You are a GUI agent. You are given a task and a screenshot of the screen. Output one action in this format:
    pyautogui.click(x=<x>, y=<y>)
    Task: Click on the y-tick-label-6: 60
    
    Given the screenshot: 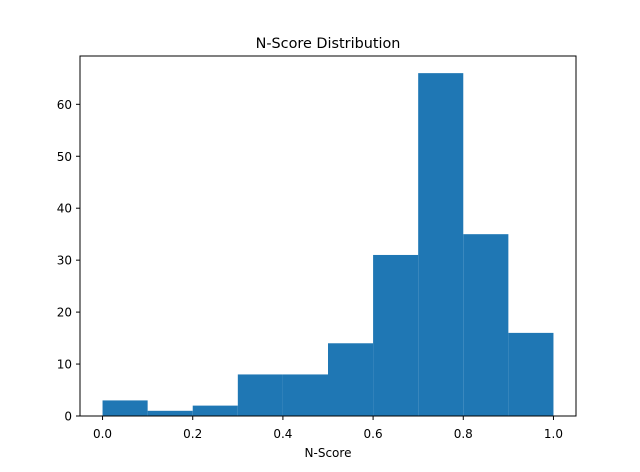 What is the action you would take?
    pyautogui.click(x=64, y=105)
    